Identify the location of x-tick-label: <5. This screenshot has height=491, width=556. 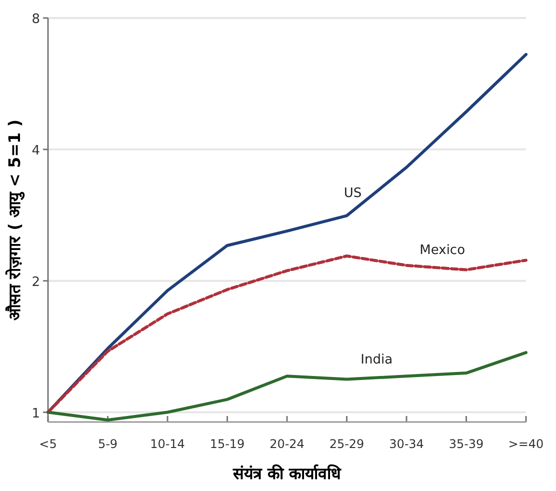
(48, 444).